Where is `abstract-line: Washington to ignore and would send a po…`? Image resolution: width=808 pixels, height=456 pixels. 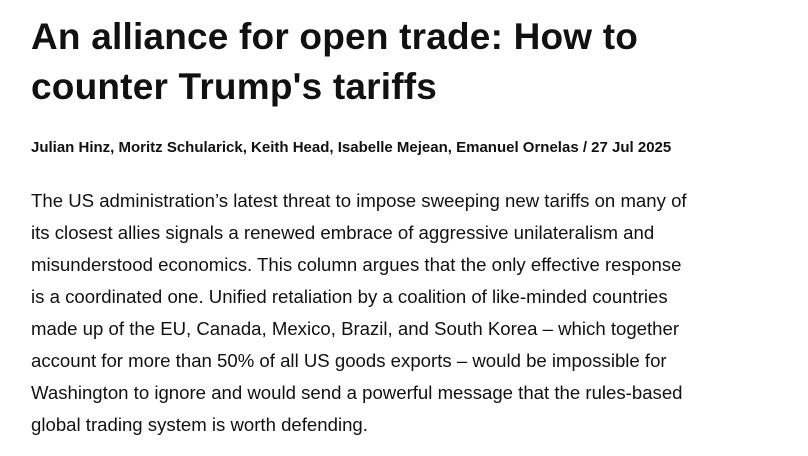
abstract-line: Washington to ignore and would send a po… is located at coordinates (357, 392).